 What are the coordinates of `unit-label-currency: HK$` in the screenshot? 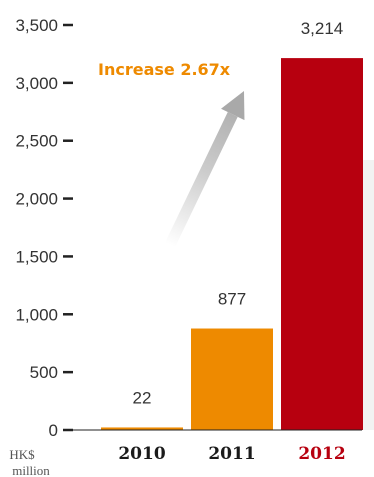 It's located at (22, 454).